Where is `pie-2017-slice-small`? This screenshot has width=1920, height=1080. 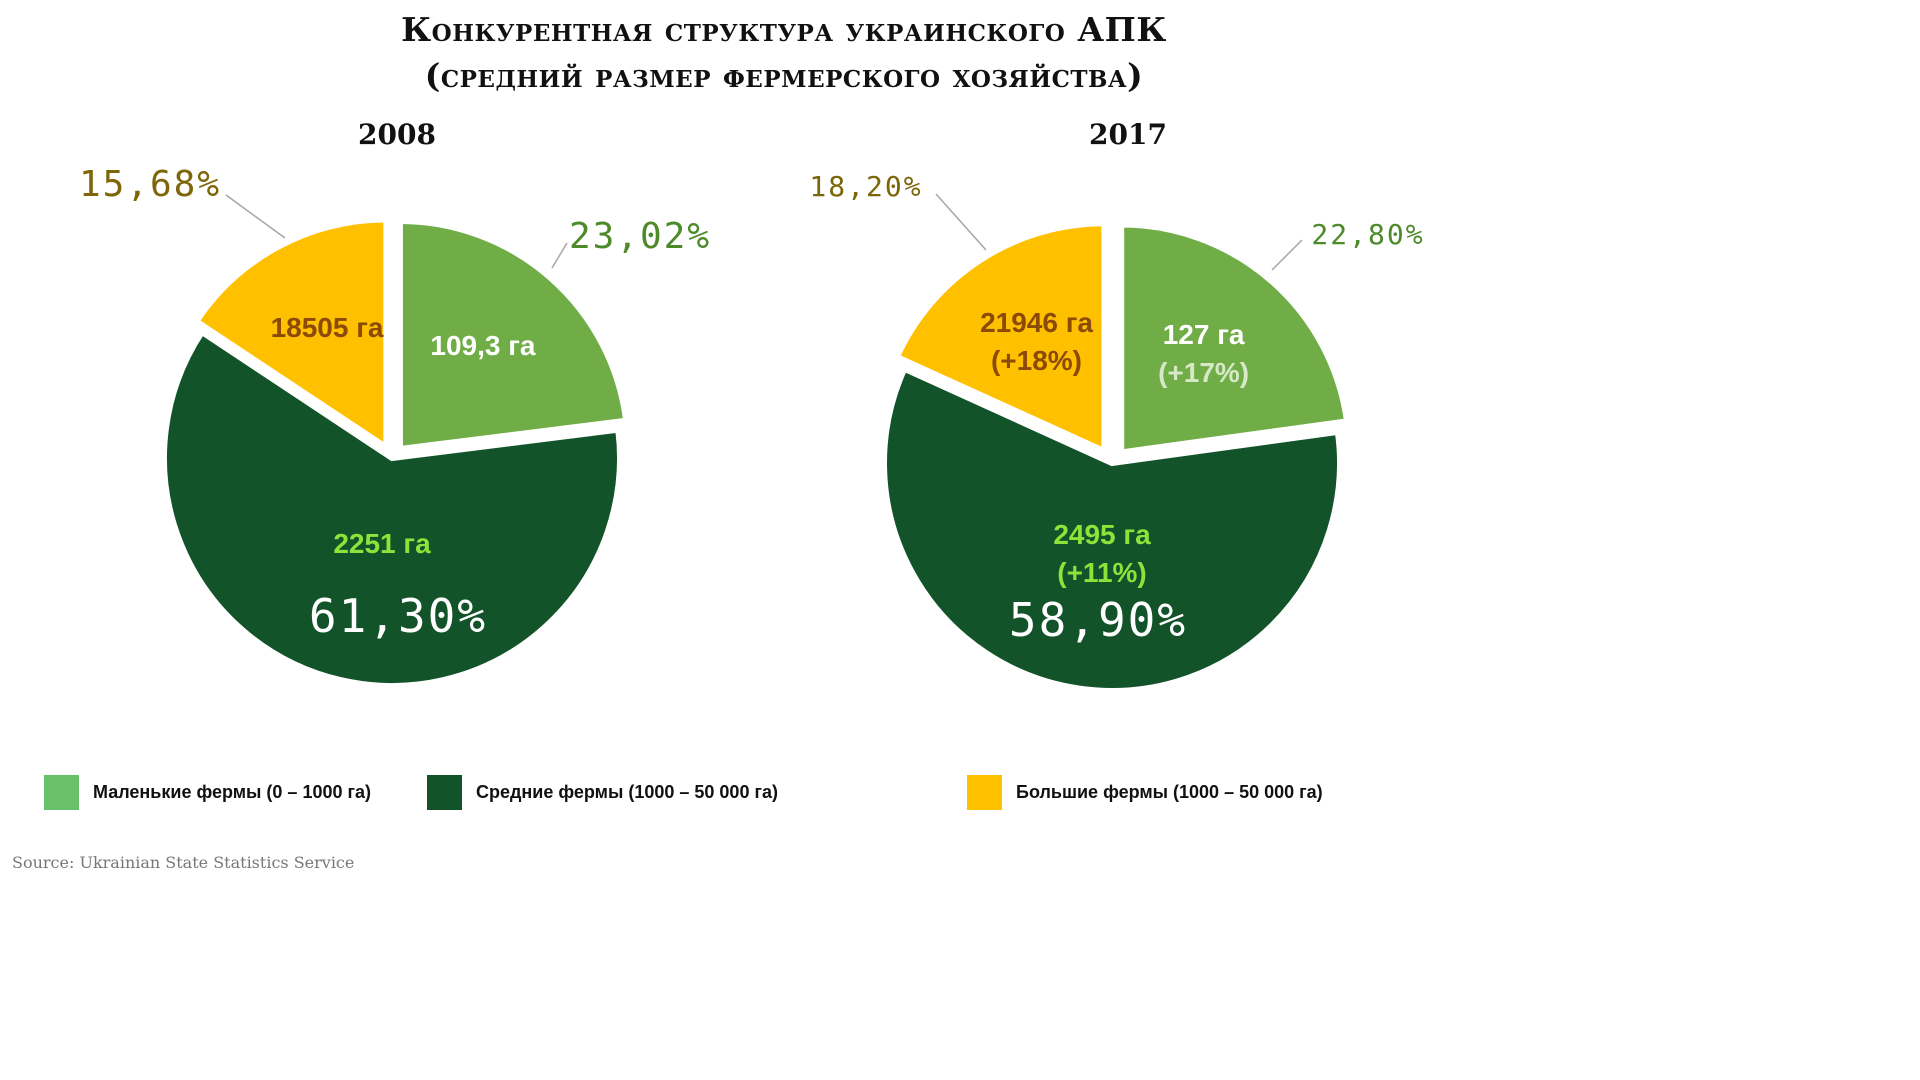 pie-2017-slice-small is located at coordinates (1234, 338).